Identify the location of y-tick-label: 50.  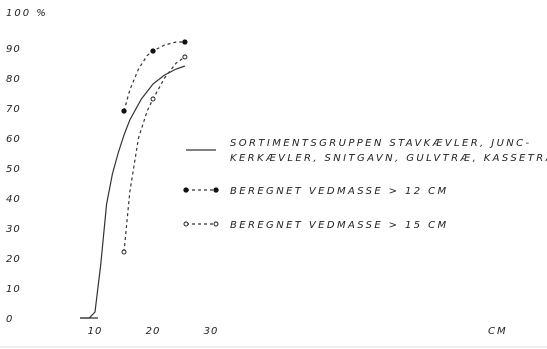
(13, 169).